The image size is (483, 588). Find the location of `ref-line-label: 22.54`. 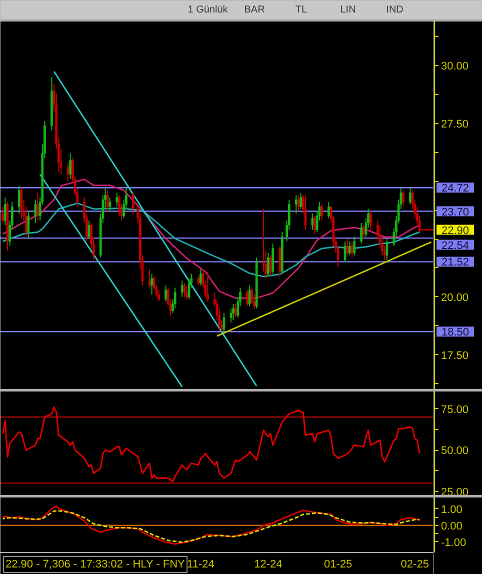

ref-line-label: 22.54 is located at coordinates (456, 246).